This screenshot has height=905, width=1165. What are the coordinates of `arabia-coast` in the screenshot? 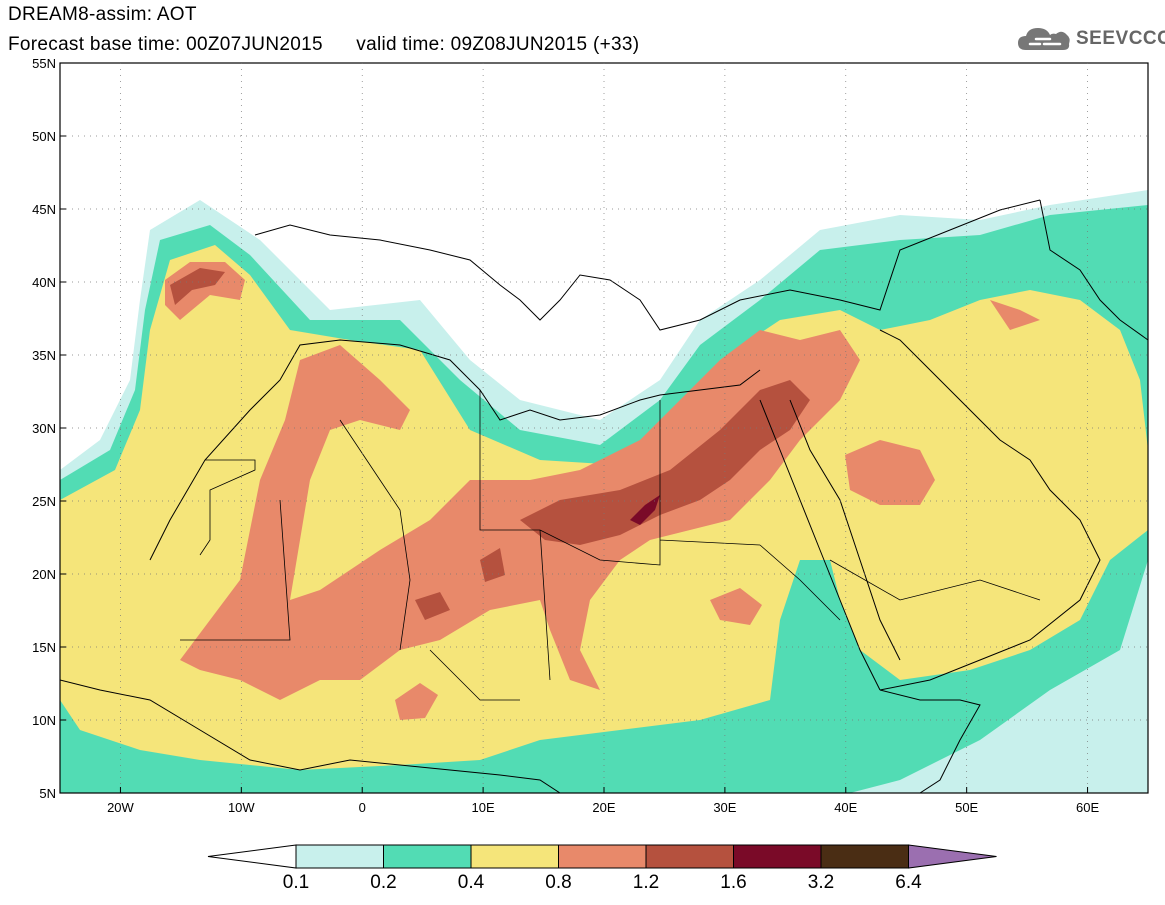 It's located at (990, 510).